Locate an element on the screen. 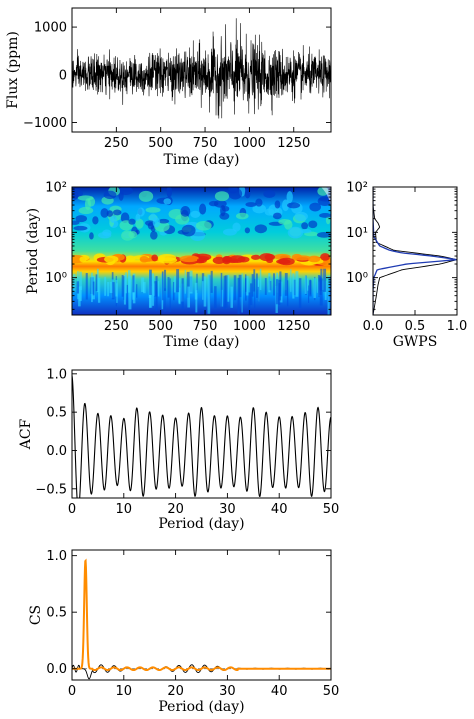 The image size is (474, 719). cs-x-ticks: 0 10 20 30 40 50 is located at coordinates (203, 624).